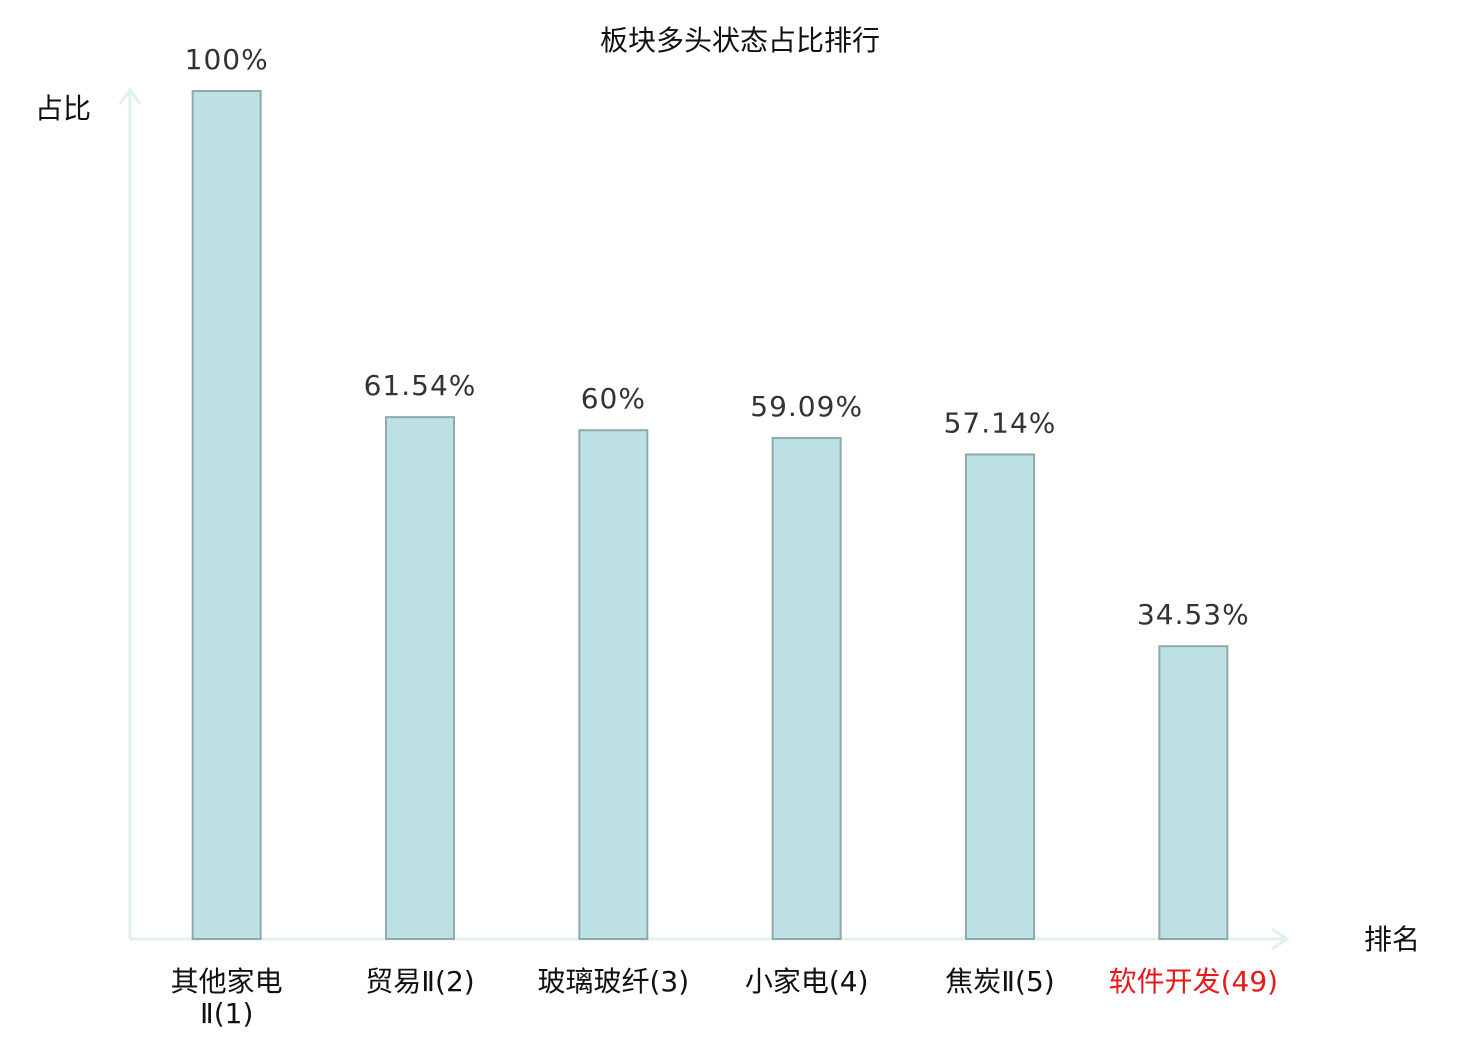 The height and width of the screenshot is (1040, 1480). What do you see at coordinates (613, 981) in the screenshot?
I see `x-tick-label: 玻璃玻纤(3)` at bounding box center [613, 981].